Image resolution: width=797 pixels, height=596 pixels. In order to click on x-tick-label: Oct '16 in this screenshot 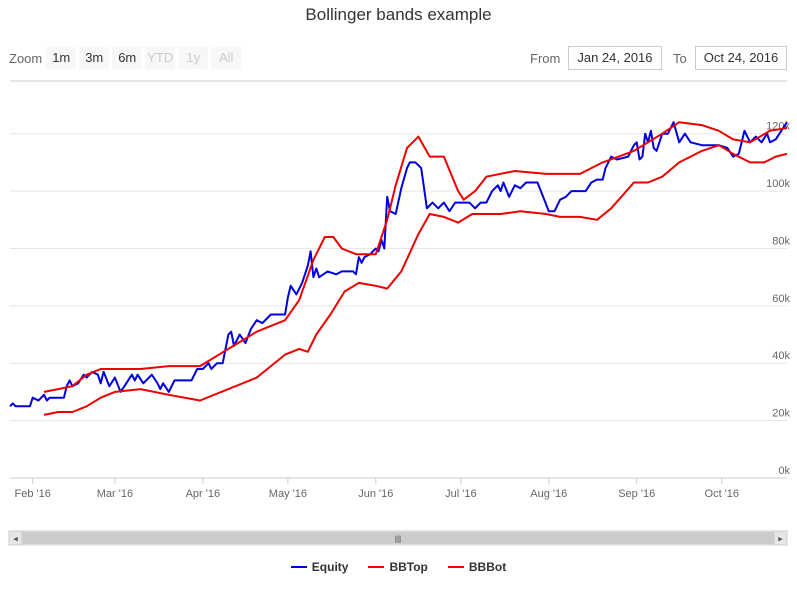, I will do `click(722, 494)`.